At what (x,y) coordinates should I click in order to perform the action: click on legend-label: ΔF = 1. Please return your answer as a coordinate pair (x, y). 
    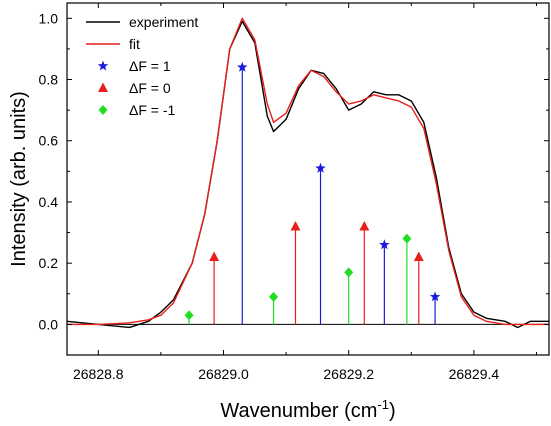
    Looking at the image, I should click on (150, 66).